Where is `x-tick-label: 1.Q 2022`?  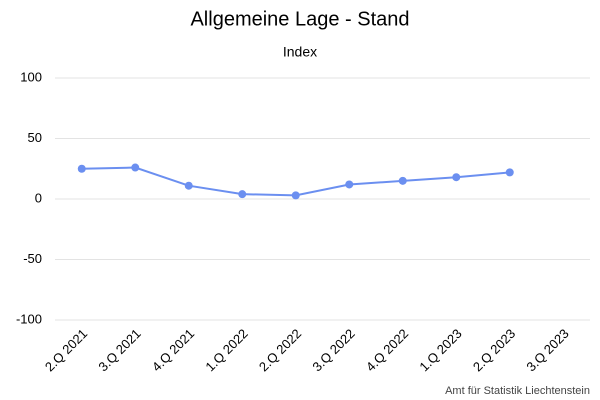
x-tick-label: 1.Q 2022 is located at coordinates (226, 350).